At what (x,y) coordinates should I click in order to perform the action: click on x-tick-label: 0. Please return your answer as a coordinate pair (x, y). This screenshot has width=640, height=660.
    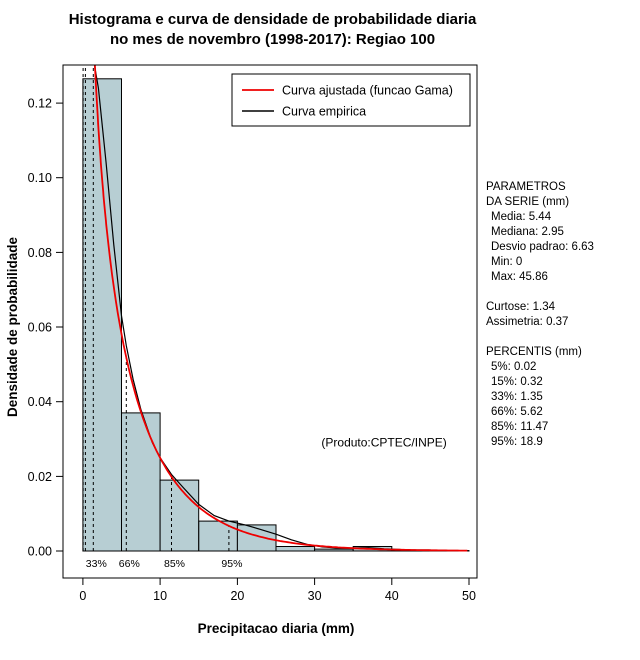
    Looking at the image, I should click on (82, 596).